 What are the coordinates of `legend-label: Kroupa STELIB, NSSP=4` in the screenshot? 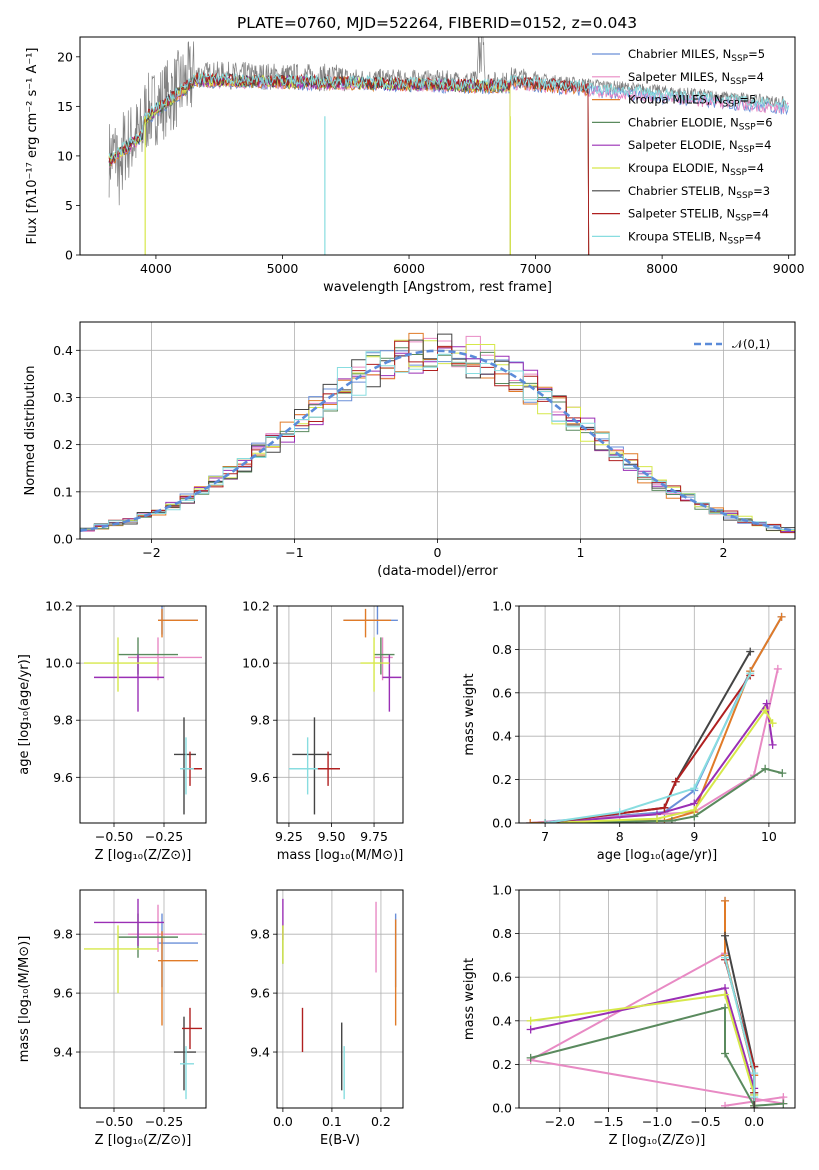 It's located at (694, 237).